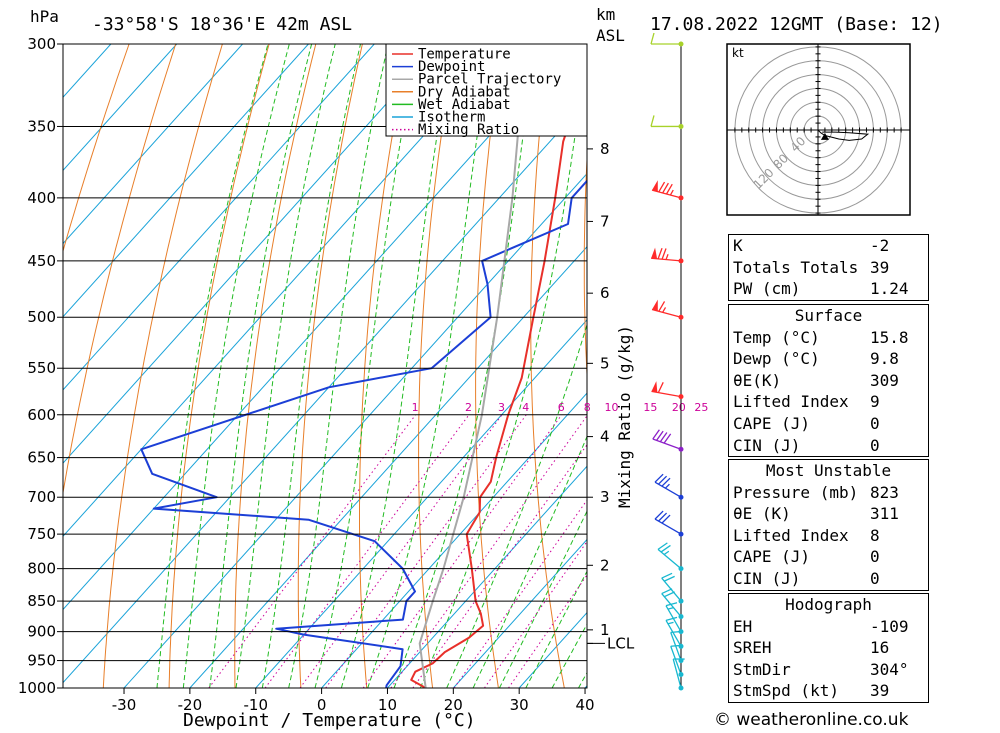 Image resolution: width=1000 pixels, height=733 pixels. I want to click on index-value: 9, so click(875, 402).